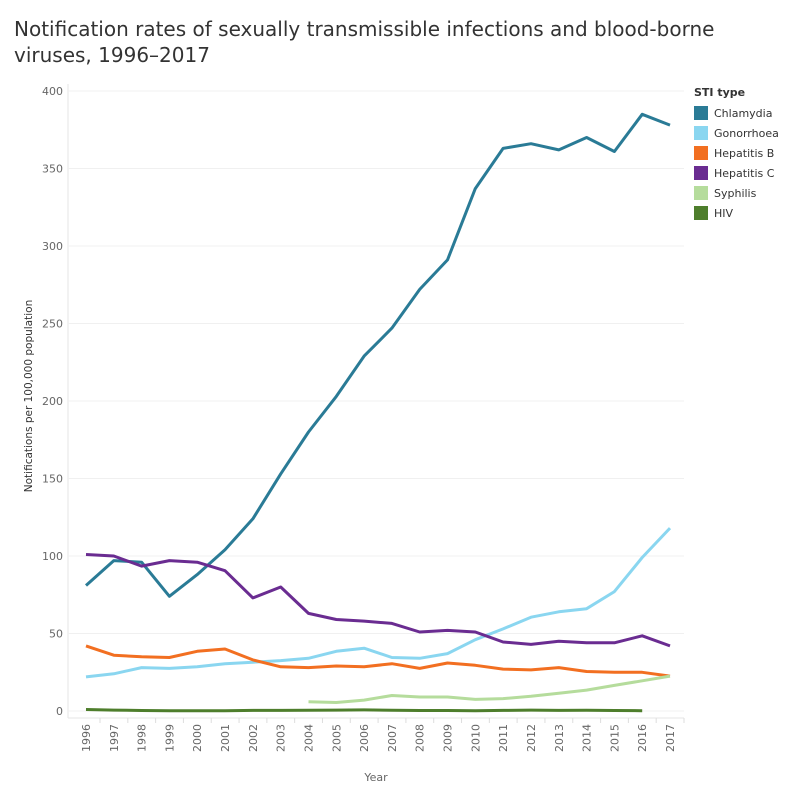  I want to click on series-line-hiv, so click(364, 710).